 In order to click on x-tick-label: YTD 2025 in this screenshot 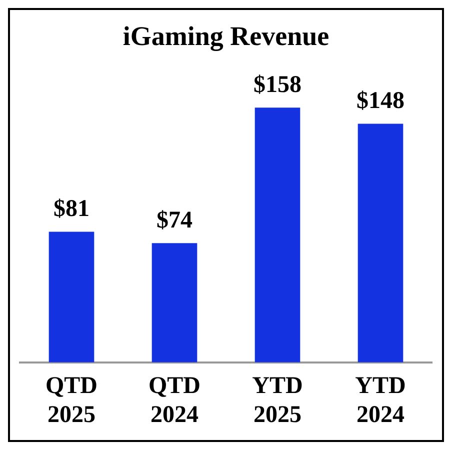, I will do `click(277, 400)`.